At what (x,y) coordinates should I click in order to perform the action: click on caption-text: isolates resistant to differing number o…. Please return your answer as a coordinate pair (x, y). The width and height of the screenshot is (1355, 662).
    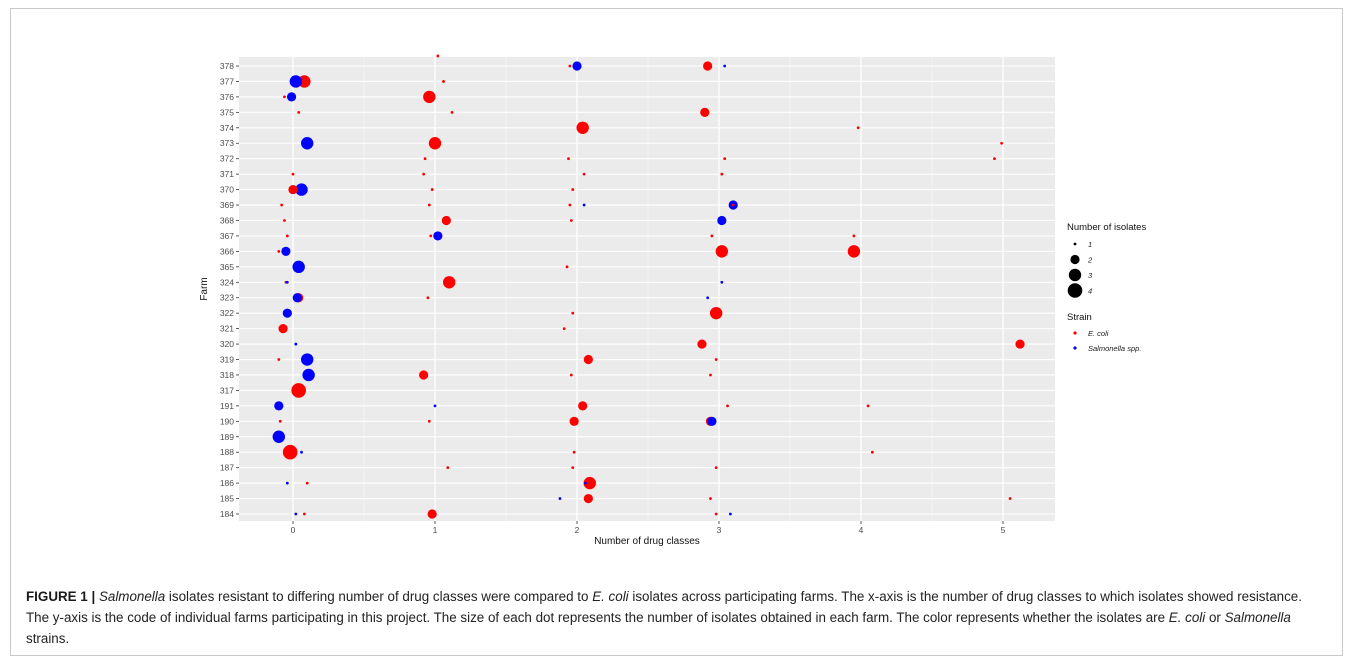
    Looking at the image, I should click on (379, 596).